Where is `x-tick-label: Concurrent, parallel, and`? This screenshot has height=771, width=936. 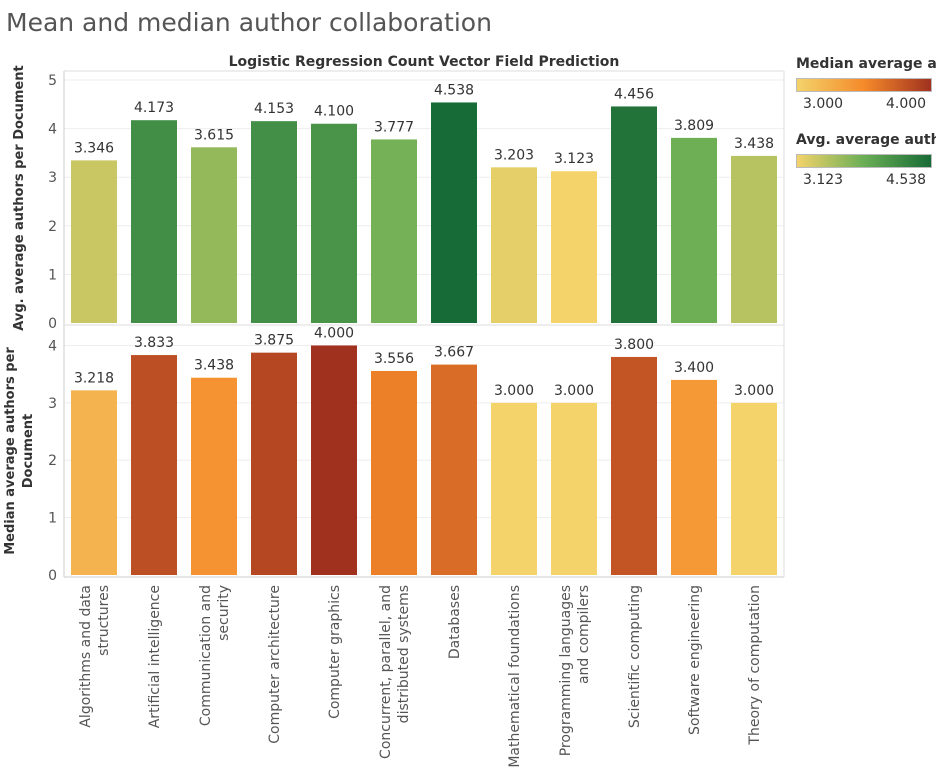
x-tick-label: Concurrent, parallel, and is located at coordinates (386, 672).